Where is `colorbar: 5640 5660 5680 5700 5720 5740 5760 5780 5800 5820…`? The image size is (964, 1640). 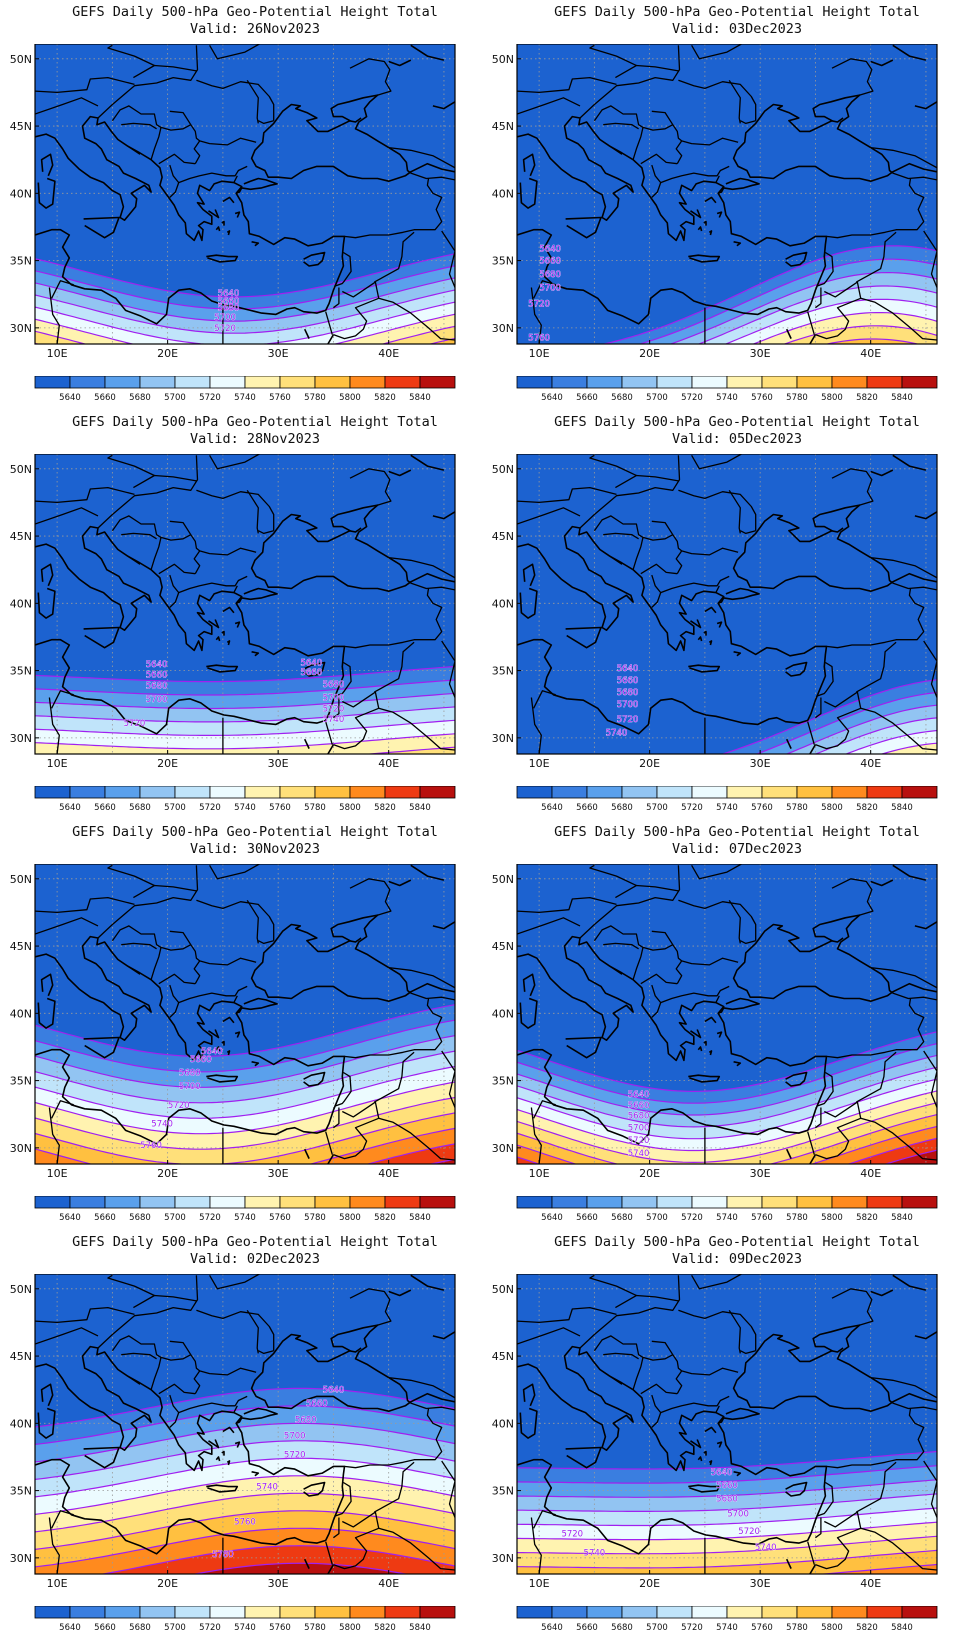
colorbar: 5640 5660 5680 5700 5720 5740 5760 5780 5800 5820… is located at coordinates (245, 389).